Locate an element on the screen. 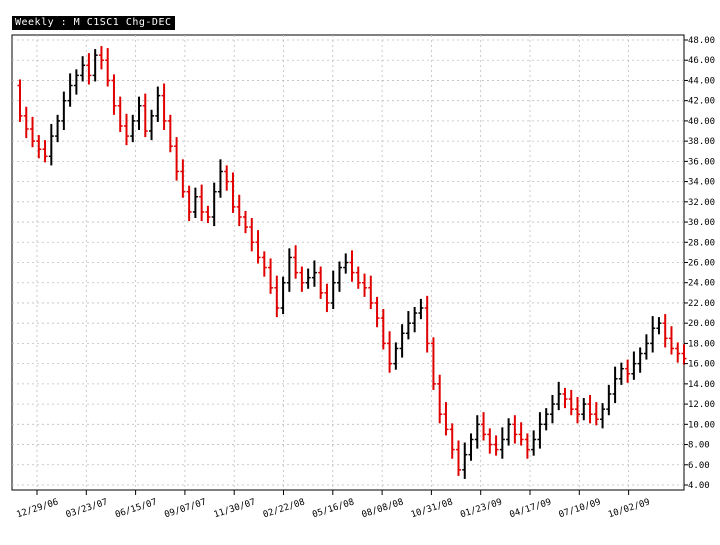 Image resolution: width=720 pixels, height=545 pixels. x-tick-label: 02/22/08 is located at coordinates (284, 508).